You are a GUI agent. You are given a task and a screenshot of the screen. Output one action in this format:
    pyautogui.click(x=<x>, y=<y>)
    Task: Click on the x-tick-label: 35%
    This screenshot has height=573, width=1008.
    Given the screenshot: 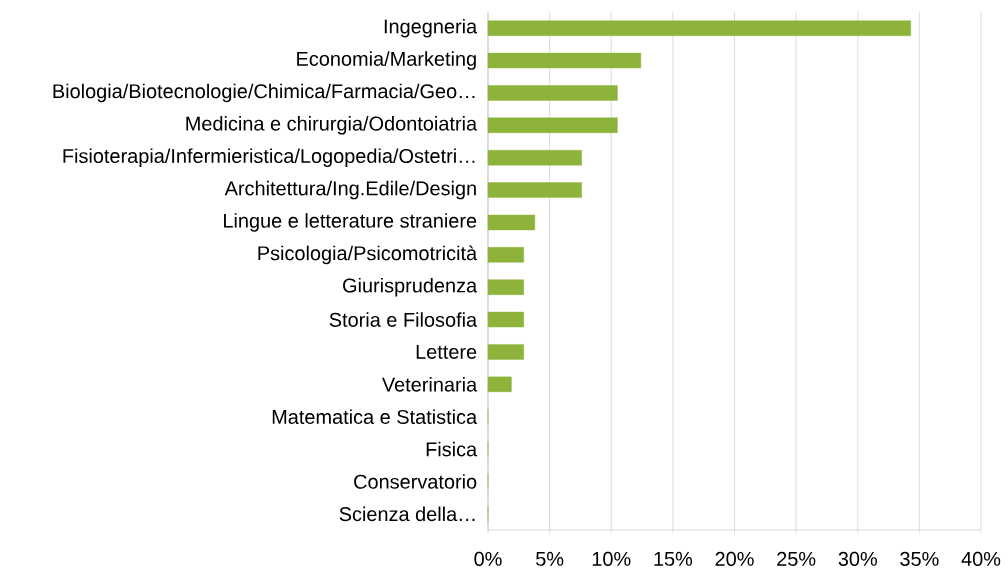 What is the action you would take?
    pyautogui.click(x=919, y=558)
    